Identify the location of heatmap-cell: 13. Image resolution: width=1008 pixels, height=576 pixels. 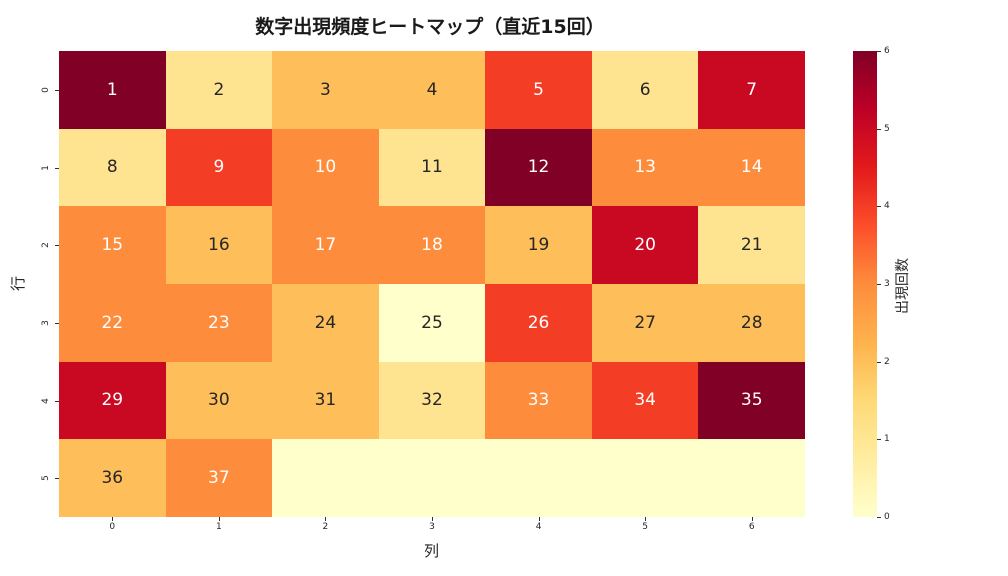
(645, 167).